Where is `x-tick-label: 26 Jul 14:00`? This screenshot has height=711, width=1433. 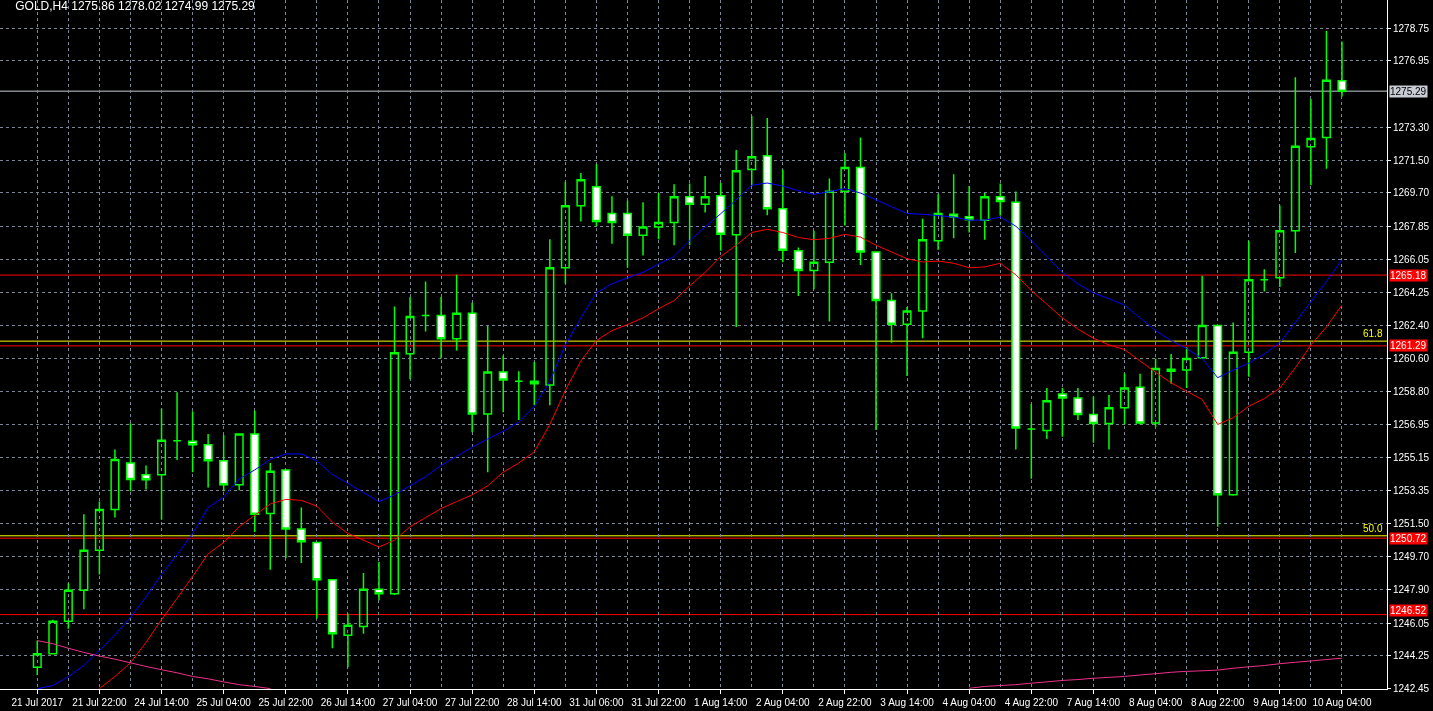 x-tick-label: 26 Jul 14:00 is located at coordinates (348, 702).